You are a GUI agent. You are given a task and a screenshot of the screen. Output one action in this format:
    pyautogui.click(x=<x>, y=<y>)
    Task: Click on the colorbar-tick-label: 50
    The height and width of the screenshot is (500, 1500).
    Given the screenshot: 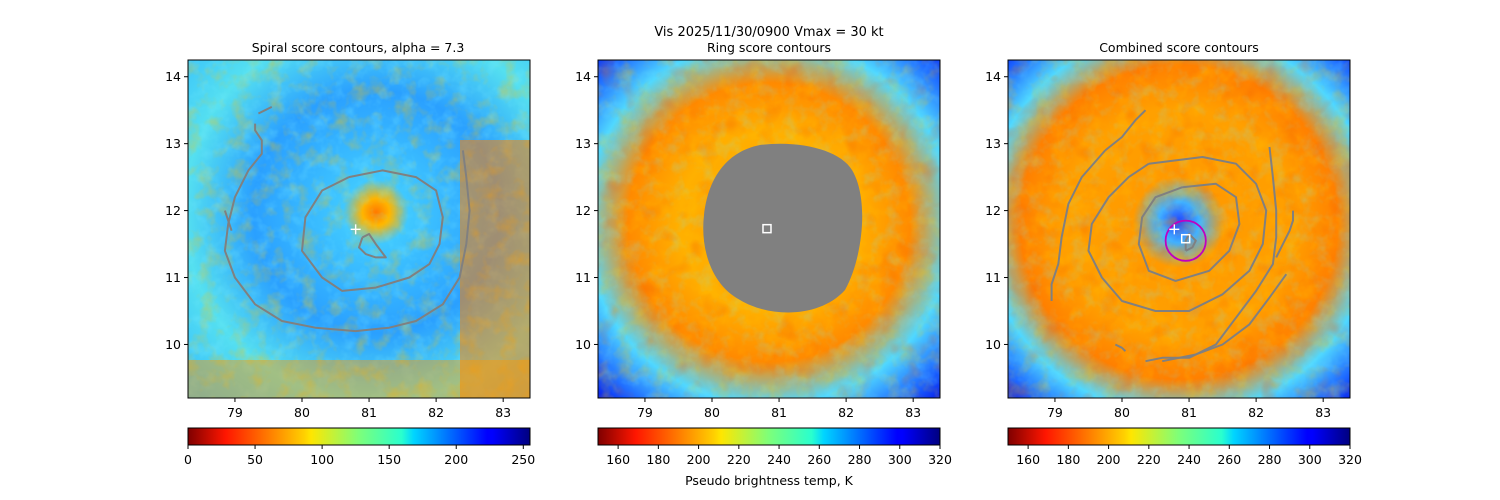 What is the action you would take?
    pyautogui.click(x=255, y=459)
    